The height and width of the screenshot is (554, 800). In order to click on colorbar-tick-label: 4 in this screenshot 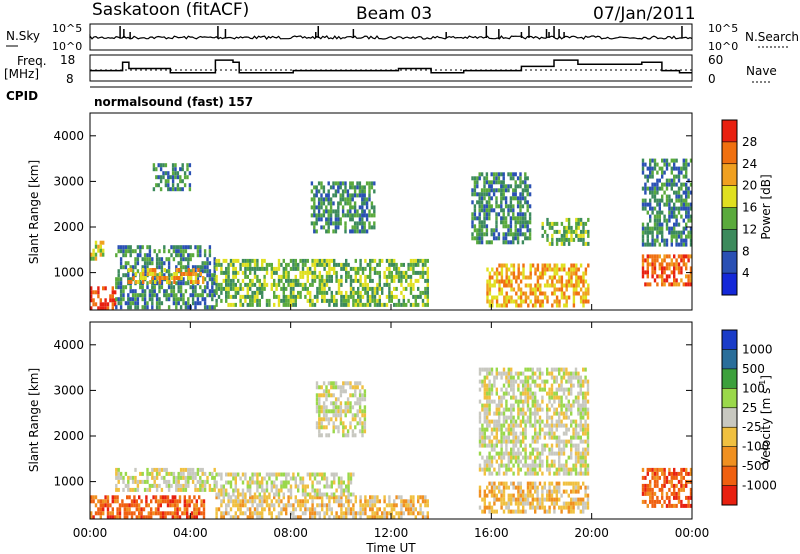, I will do `click(746, 273)`.